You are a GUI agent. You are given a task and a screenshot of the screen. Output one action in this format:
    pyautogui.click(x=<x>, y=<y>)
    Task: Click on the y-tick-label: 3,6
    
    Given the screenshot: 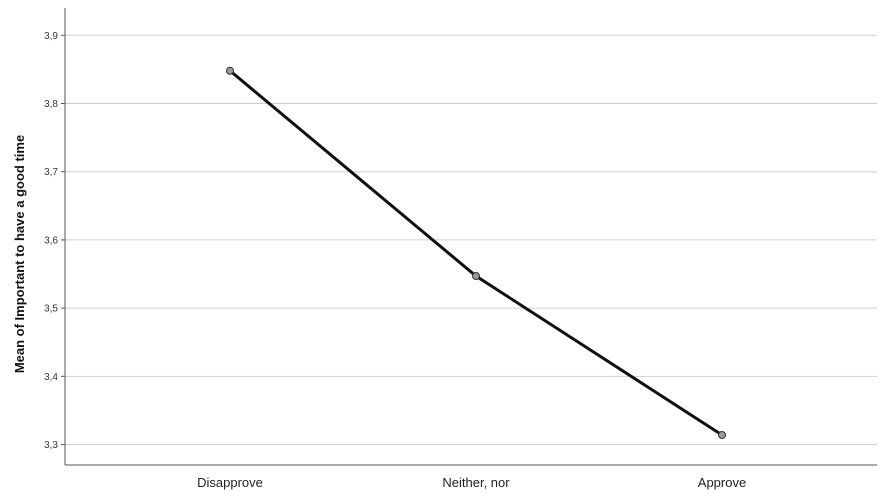 What is the action you would take?
    pyautogui.click(x=51, y=240)
    